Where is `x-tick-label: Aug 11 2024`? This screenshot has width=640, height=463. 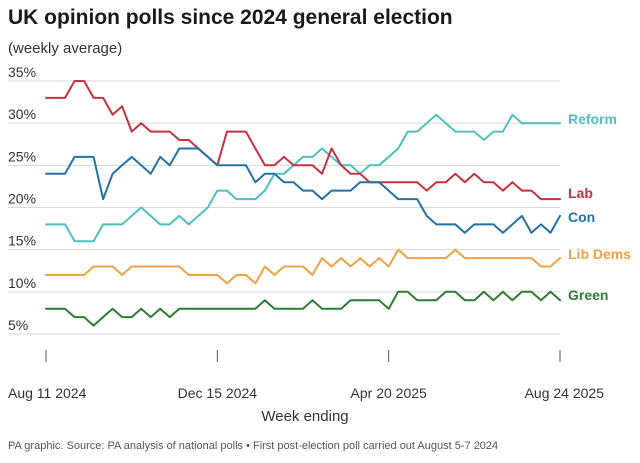
x-tick-label: Aug 11 2024 is located at coordinates (47, 393).